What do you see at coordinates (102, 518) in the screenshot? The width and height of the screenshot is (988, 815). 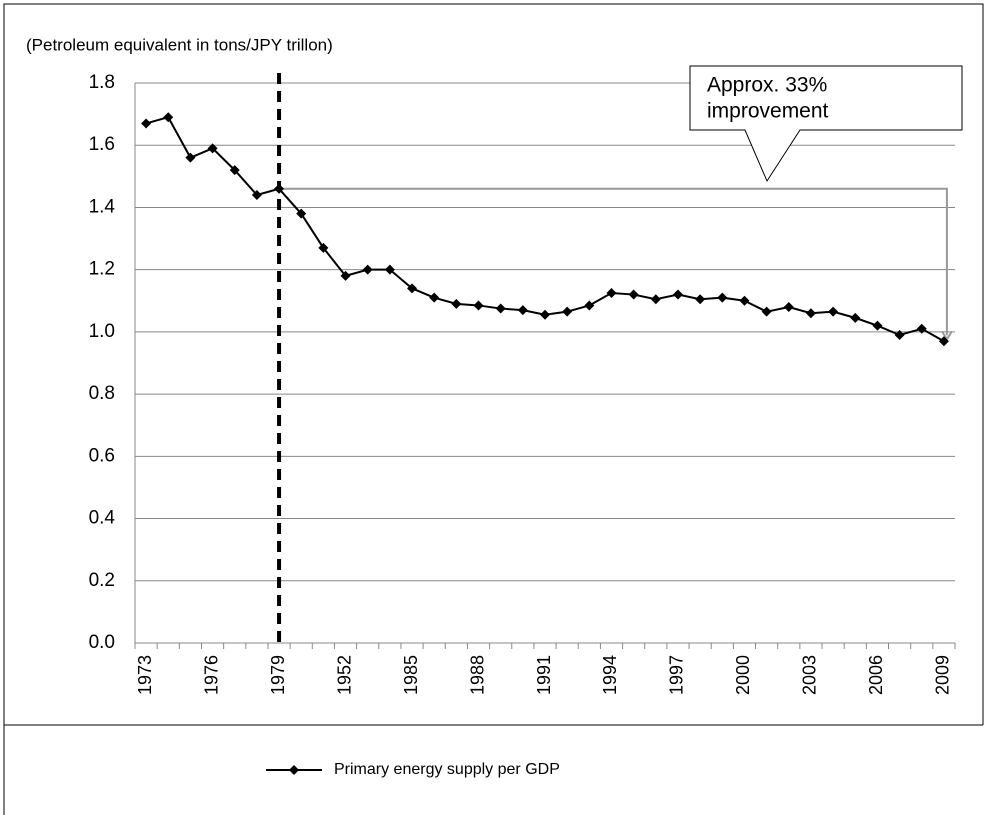 I see `y-tick-label: 0.4` at bounding box center [102, 518].